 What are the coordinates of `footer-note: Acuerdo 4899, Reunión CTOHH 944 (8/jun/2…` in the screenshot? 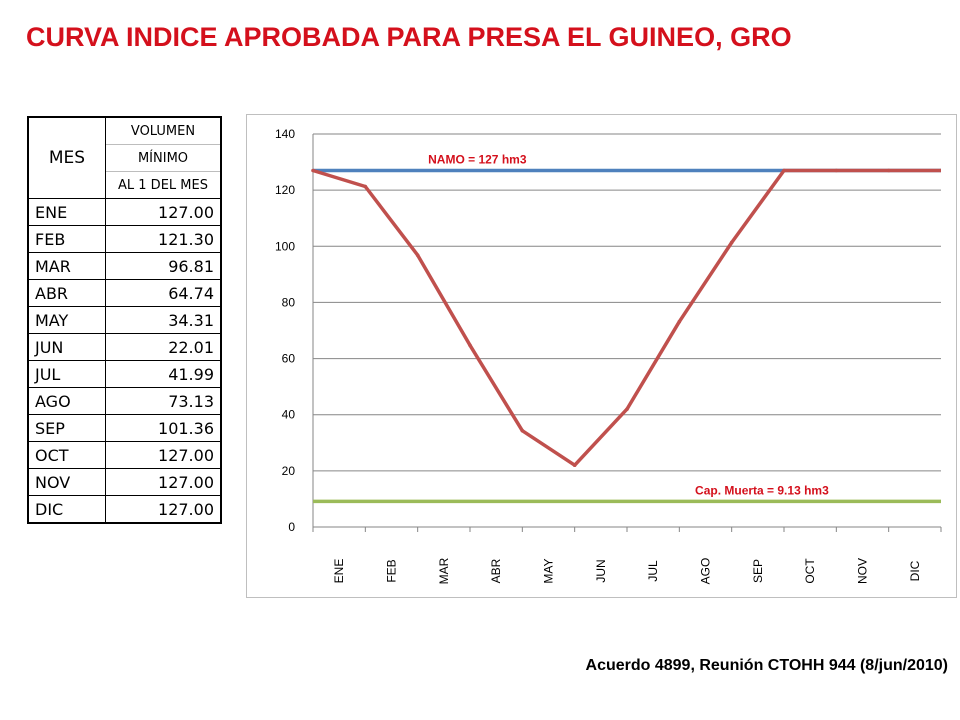 It's located at (766, 665).